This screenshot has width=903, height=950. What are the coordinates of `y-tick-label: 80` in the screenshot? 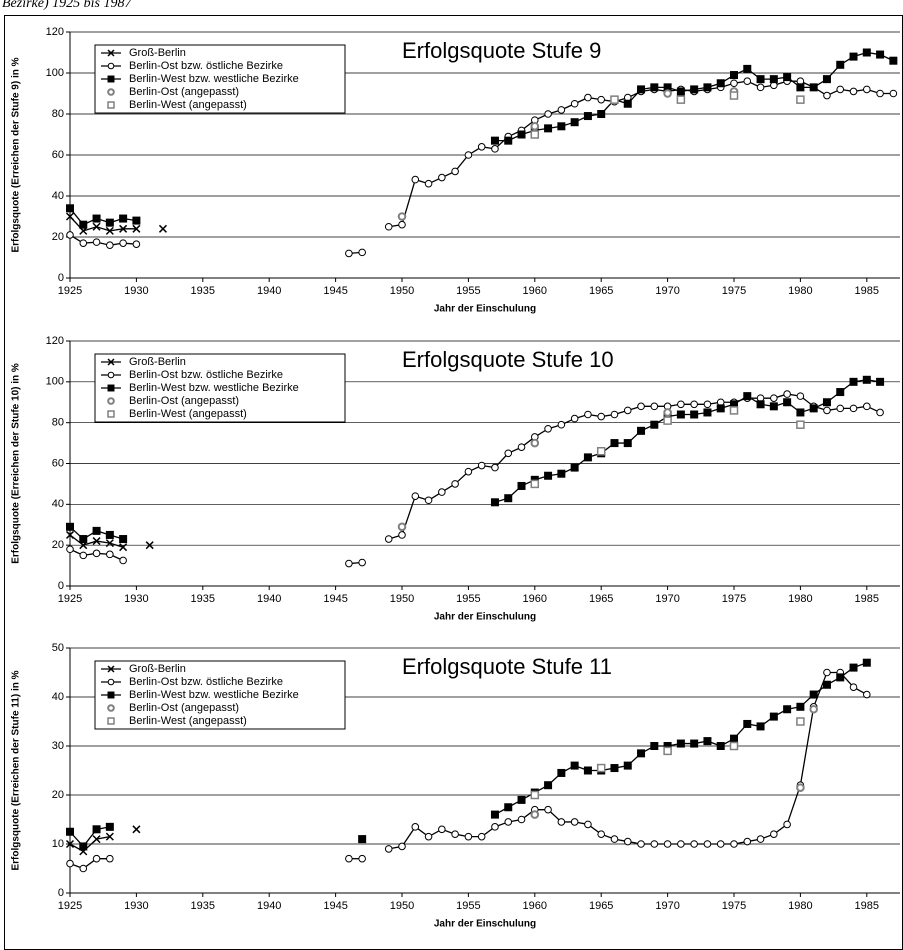 It's located at (58, 114).